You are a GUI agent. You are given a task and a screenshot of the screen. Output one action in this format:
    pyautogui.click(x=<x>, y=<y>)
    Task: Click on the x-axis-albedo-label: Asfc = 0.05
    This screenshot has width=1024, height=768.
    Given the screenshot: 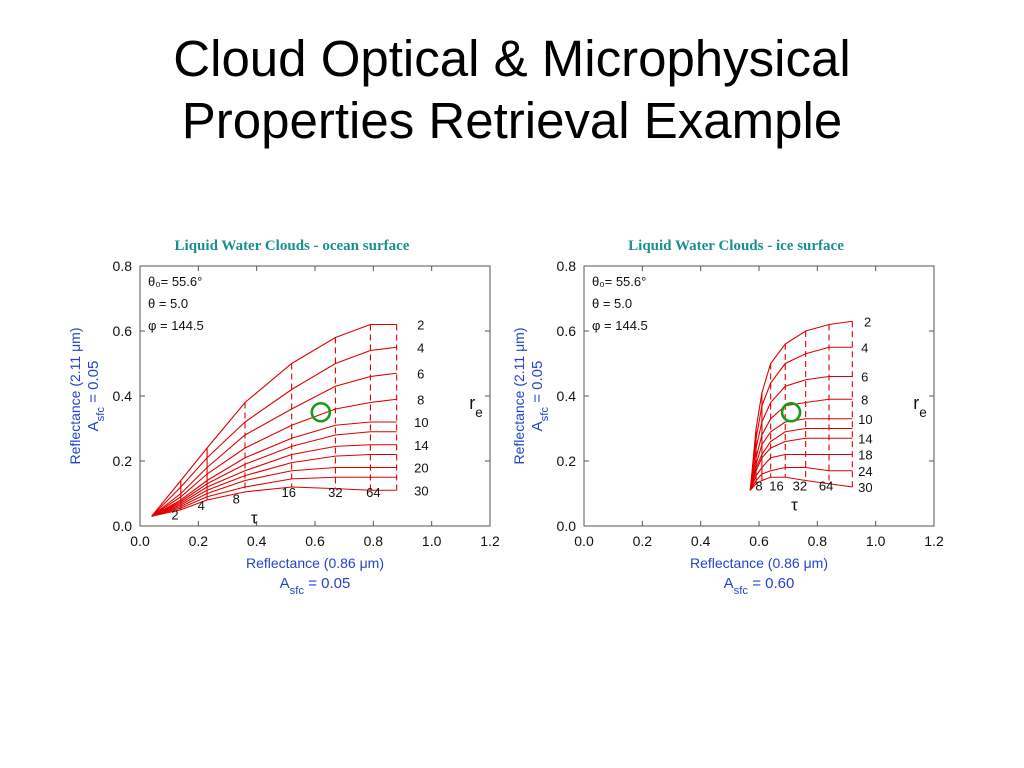 What is the action you would take?
    pyautogui.click(x=315, y=586)
    